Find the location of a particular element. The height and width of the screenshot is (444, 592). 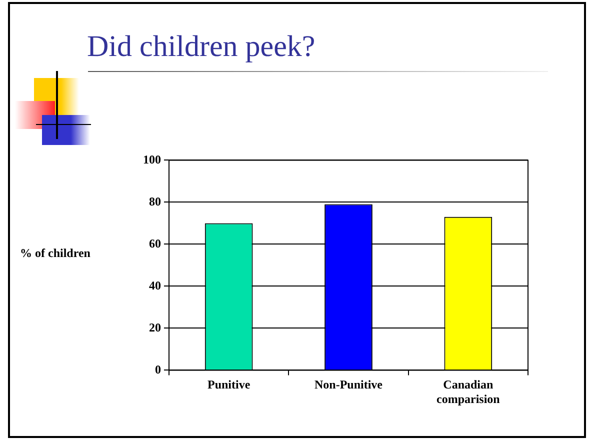

x-tick-label: Punitive is located at coordinates (229, 384).